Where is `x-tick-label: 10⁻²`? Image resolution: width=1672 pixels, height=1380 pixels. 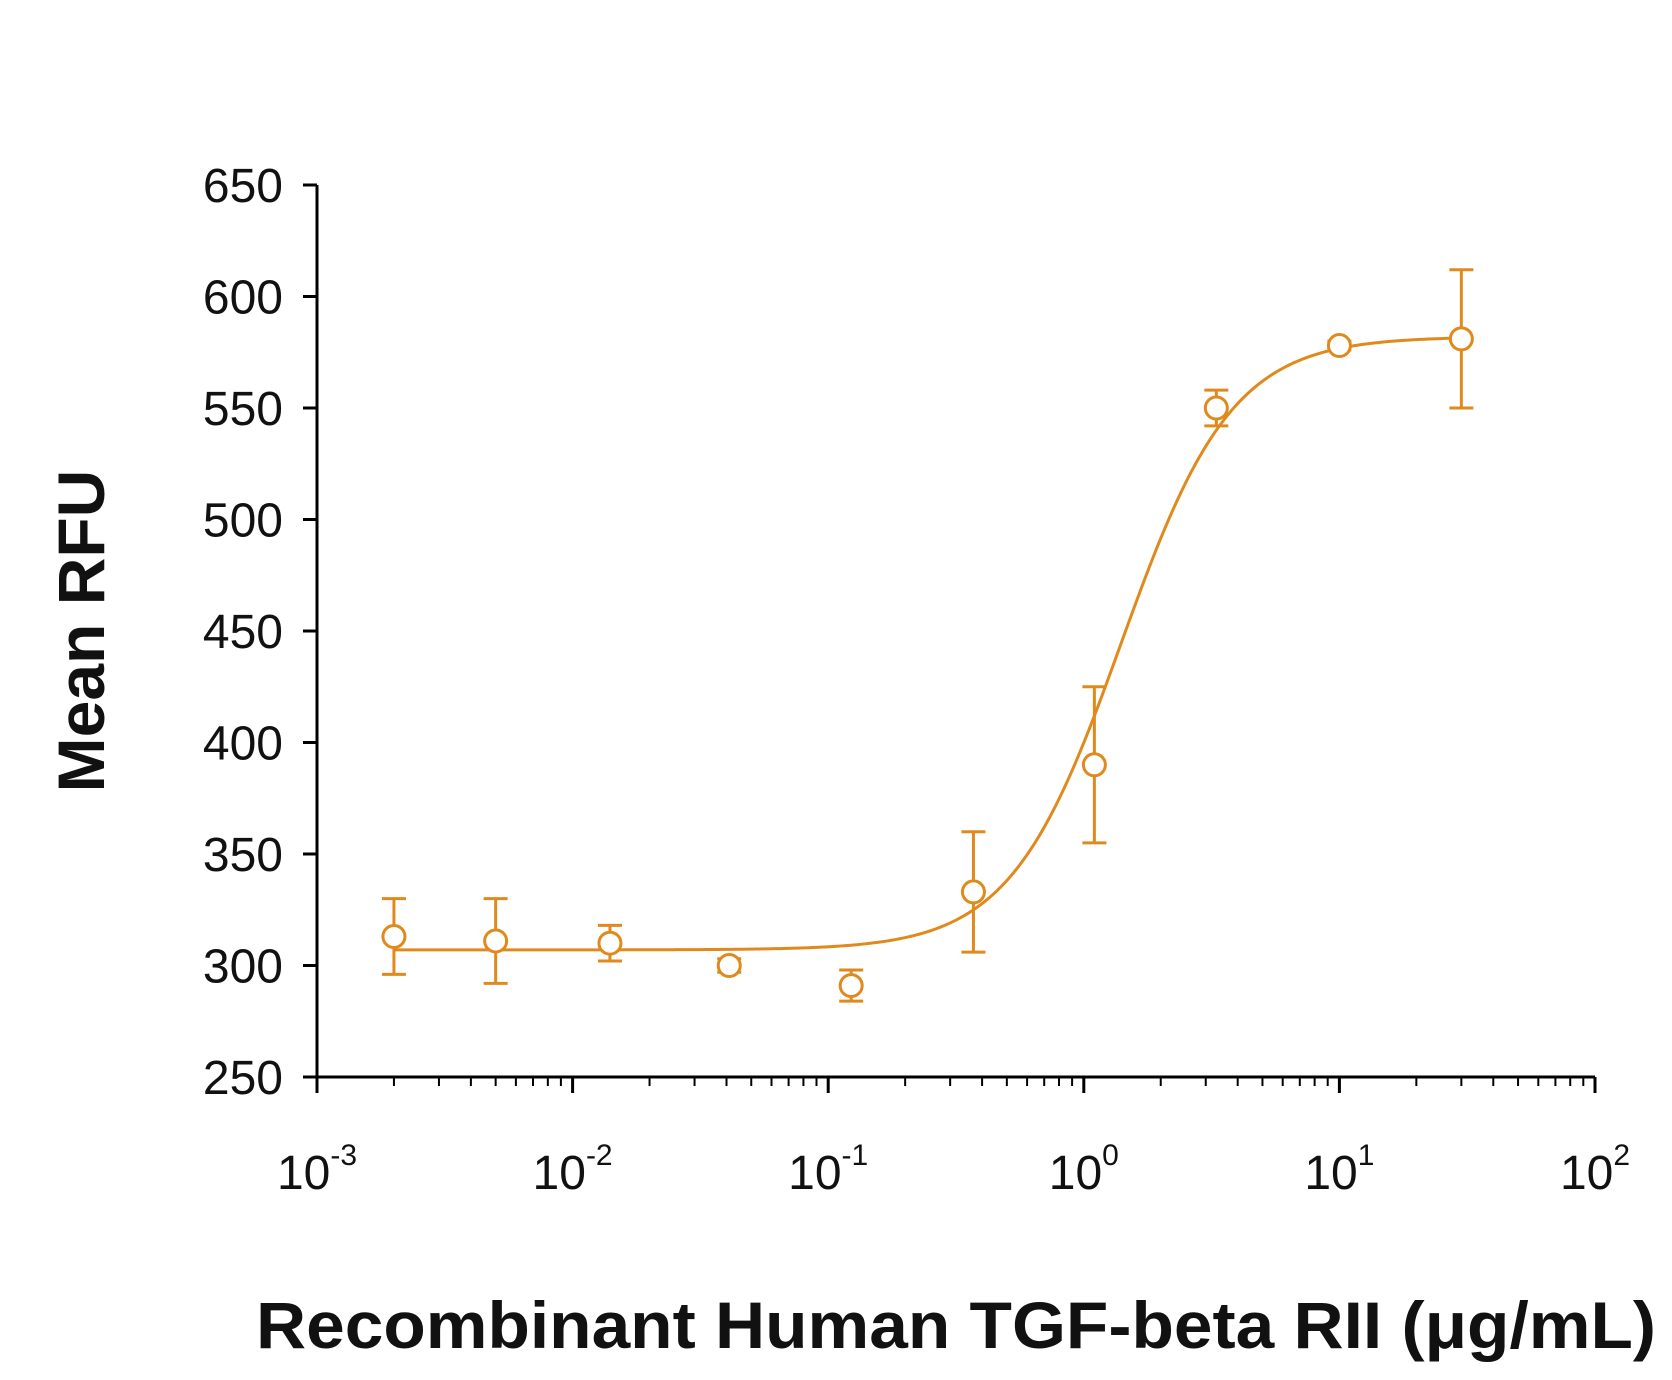
x-tick-label: 10⁻² is located at coordinates (573, 1169).